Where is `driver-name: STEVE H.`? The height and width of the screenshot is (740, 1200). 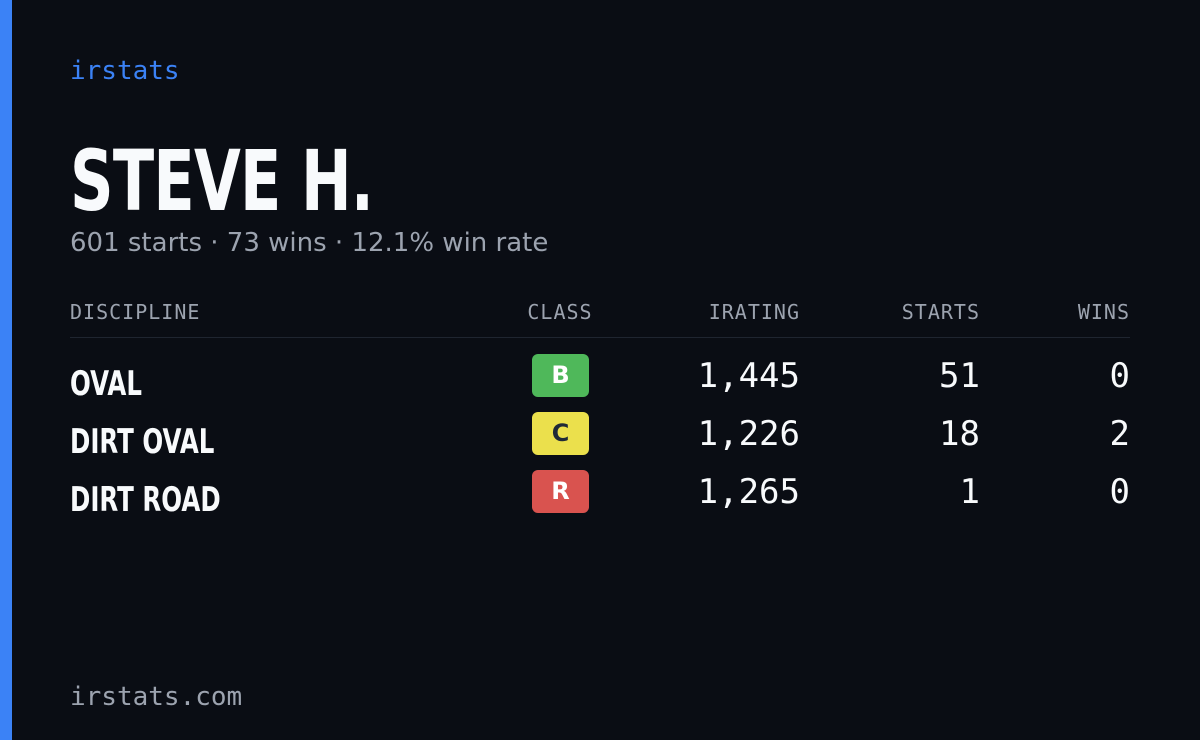
driver-name: STEVE H. is located at coordinates (222, 181).